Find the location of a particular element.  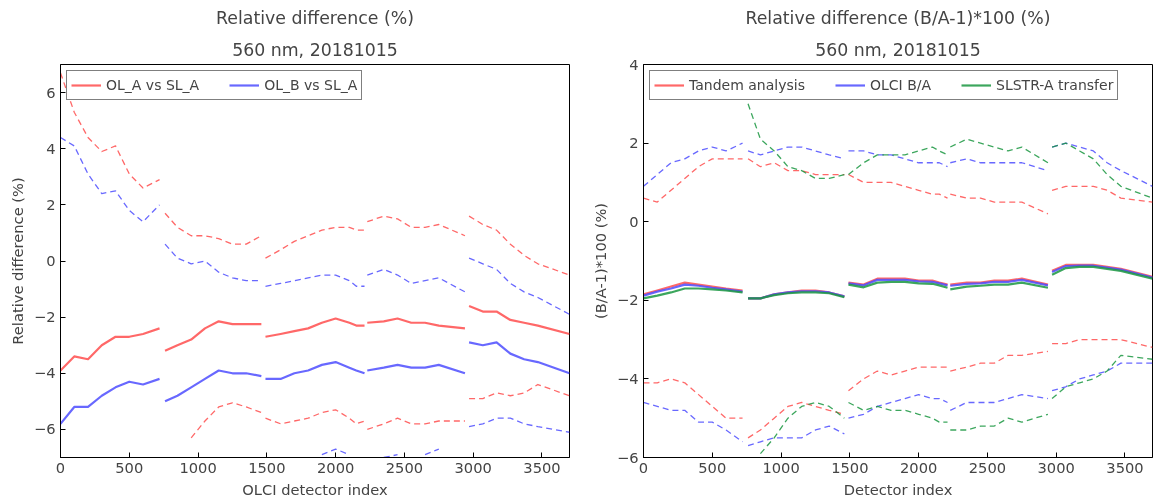

x-axis-title: OLCI detector index is located at coordinates (315, 489).